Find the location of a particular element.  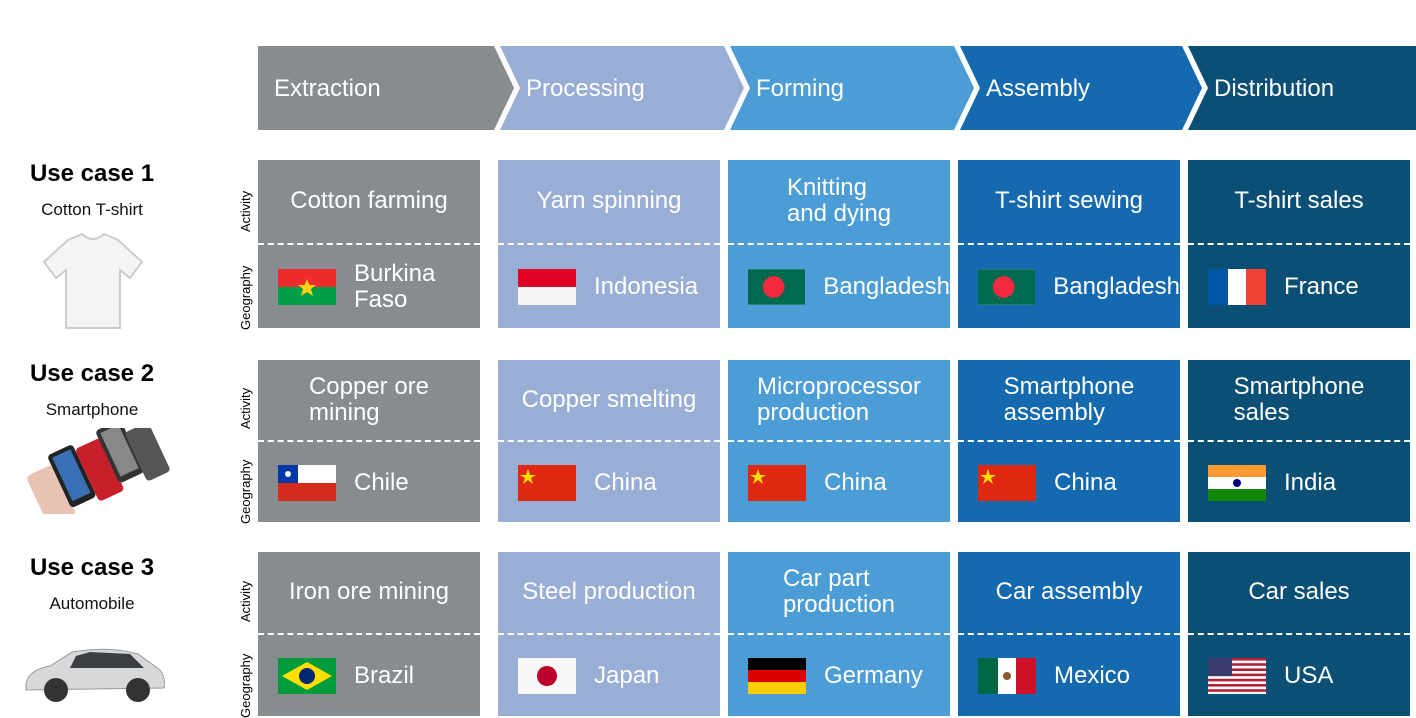

activity-text: Car part production is located at coordinates (839, 591).